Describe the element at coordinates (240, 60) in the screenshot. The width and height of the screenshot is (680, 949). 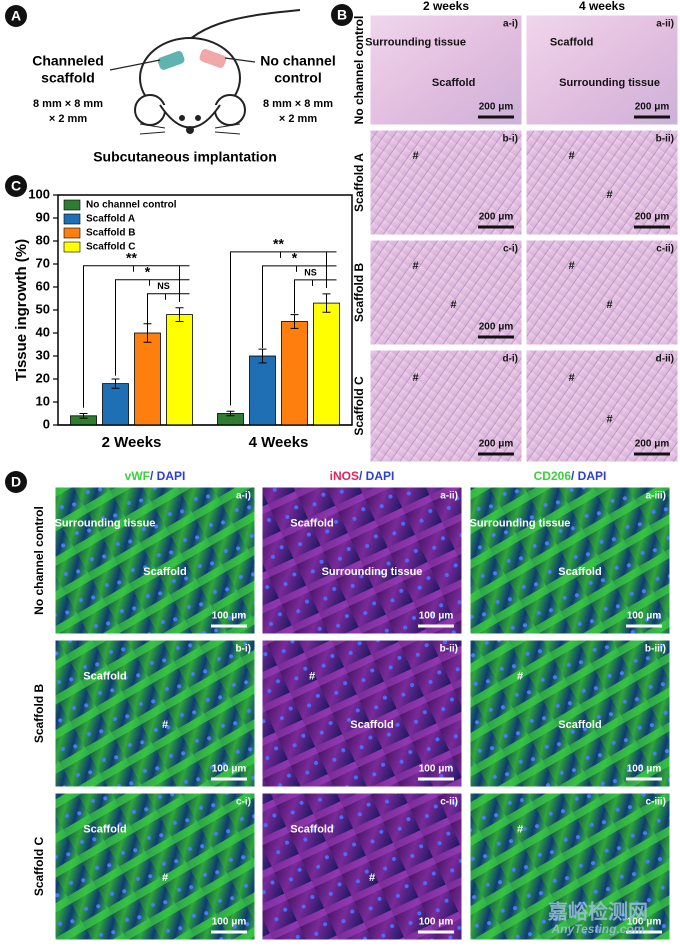
I see `pointer` at that location.